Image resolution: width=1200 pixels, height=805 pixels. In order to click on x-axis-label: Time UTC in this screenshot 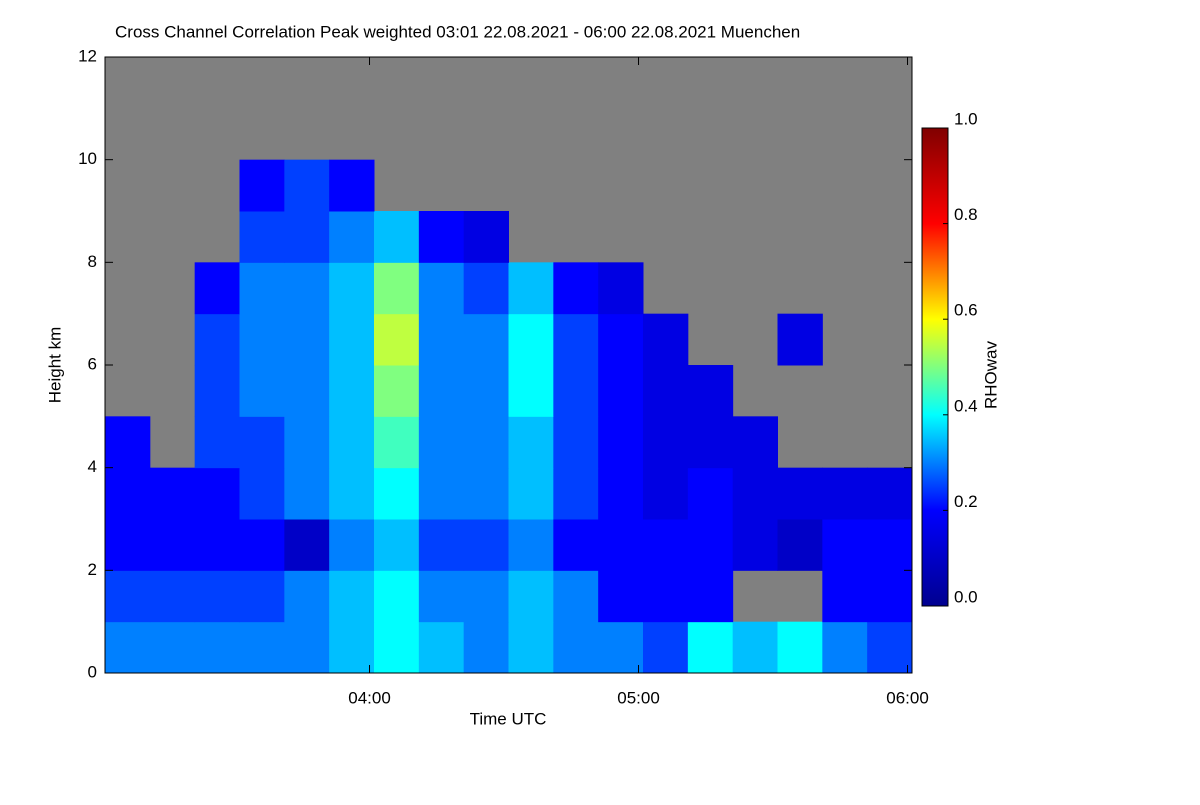, I will do `click(508, 718)`.